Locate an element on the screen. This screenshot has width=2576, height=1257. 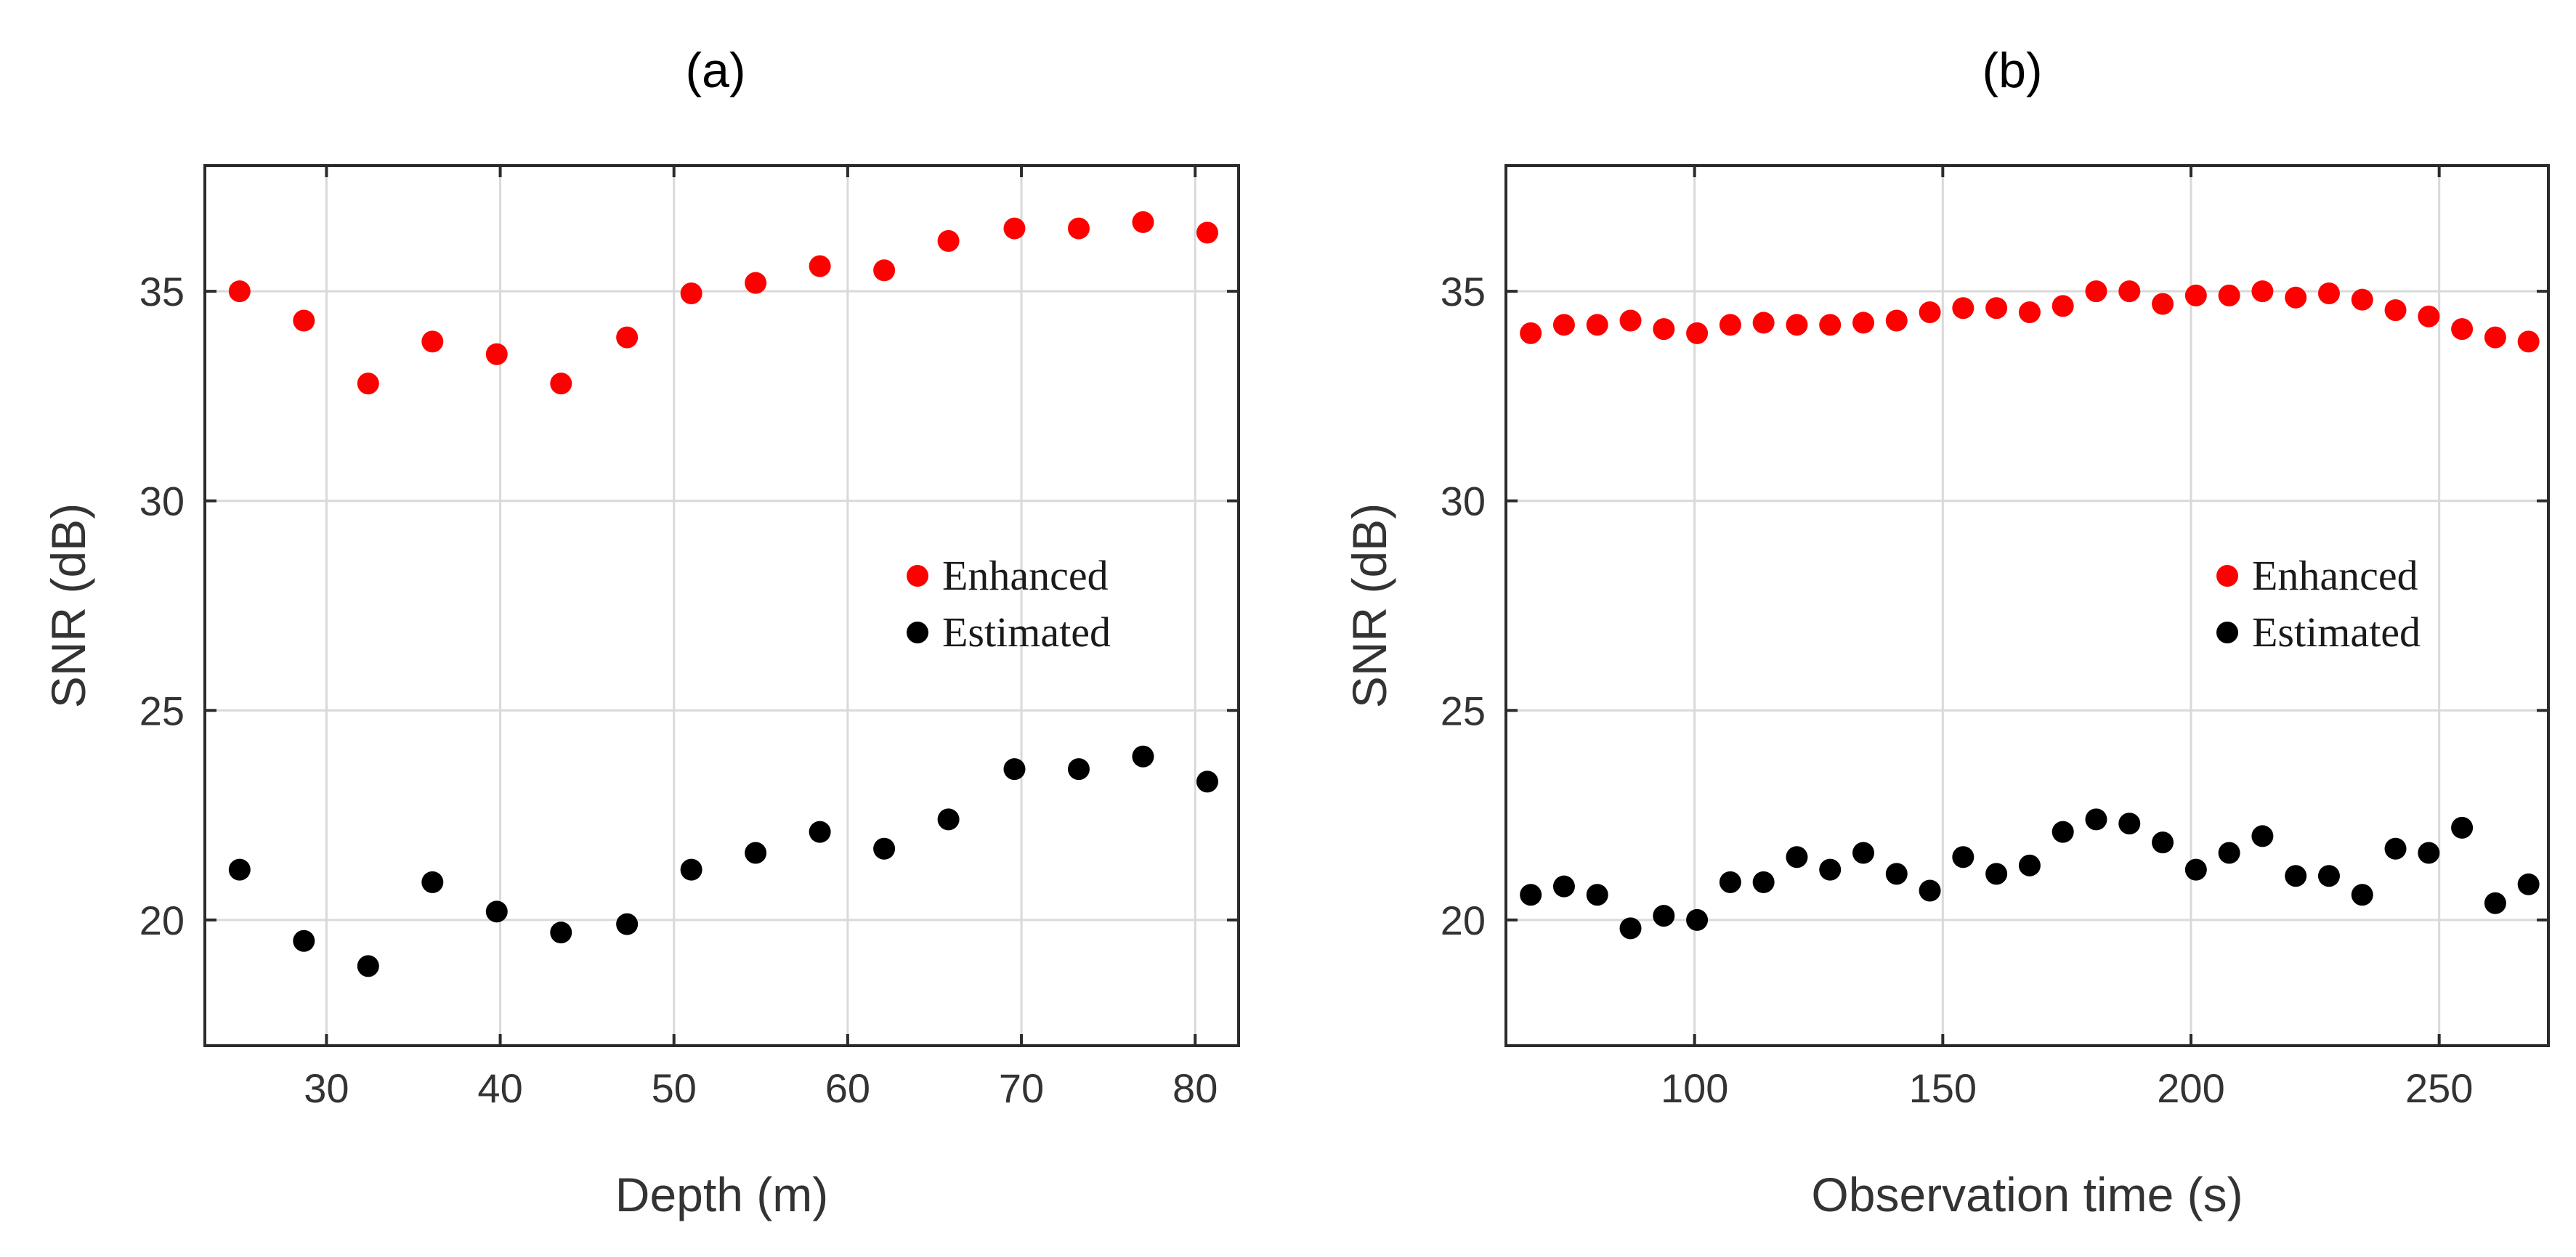
series-enhanced is located at coordinates (2030, 316).